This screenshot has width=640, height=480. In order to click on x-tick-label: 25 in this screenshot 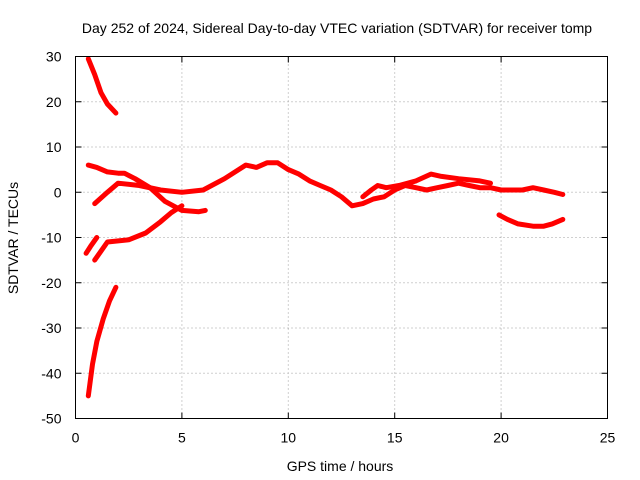, I will do `click(608, 438)`.